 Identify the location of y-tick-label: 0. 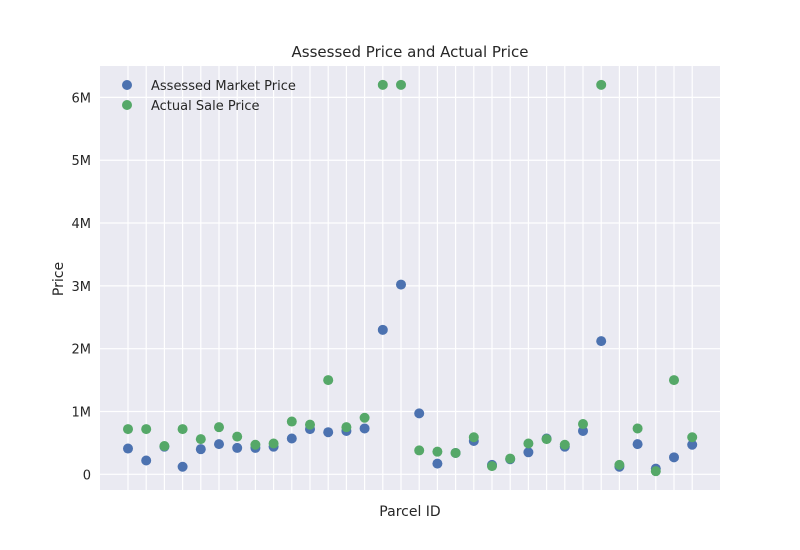
(87, 475).